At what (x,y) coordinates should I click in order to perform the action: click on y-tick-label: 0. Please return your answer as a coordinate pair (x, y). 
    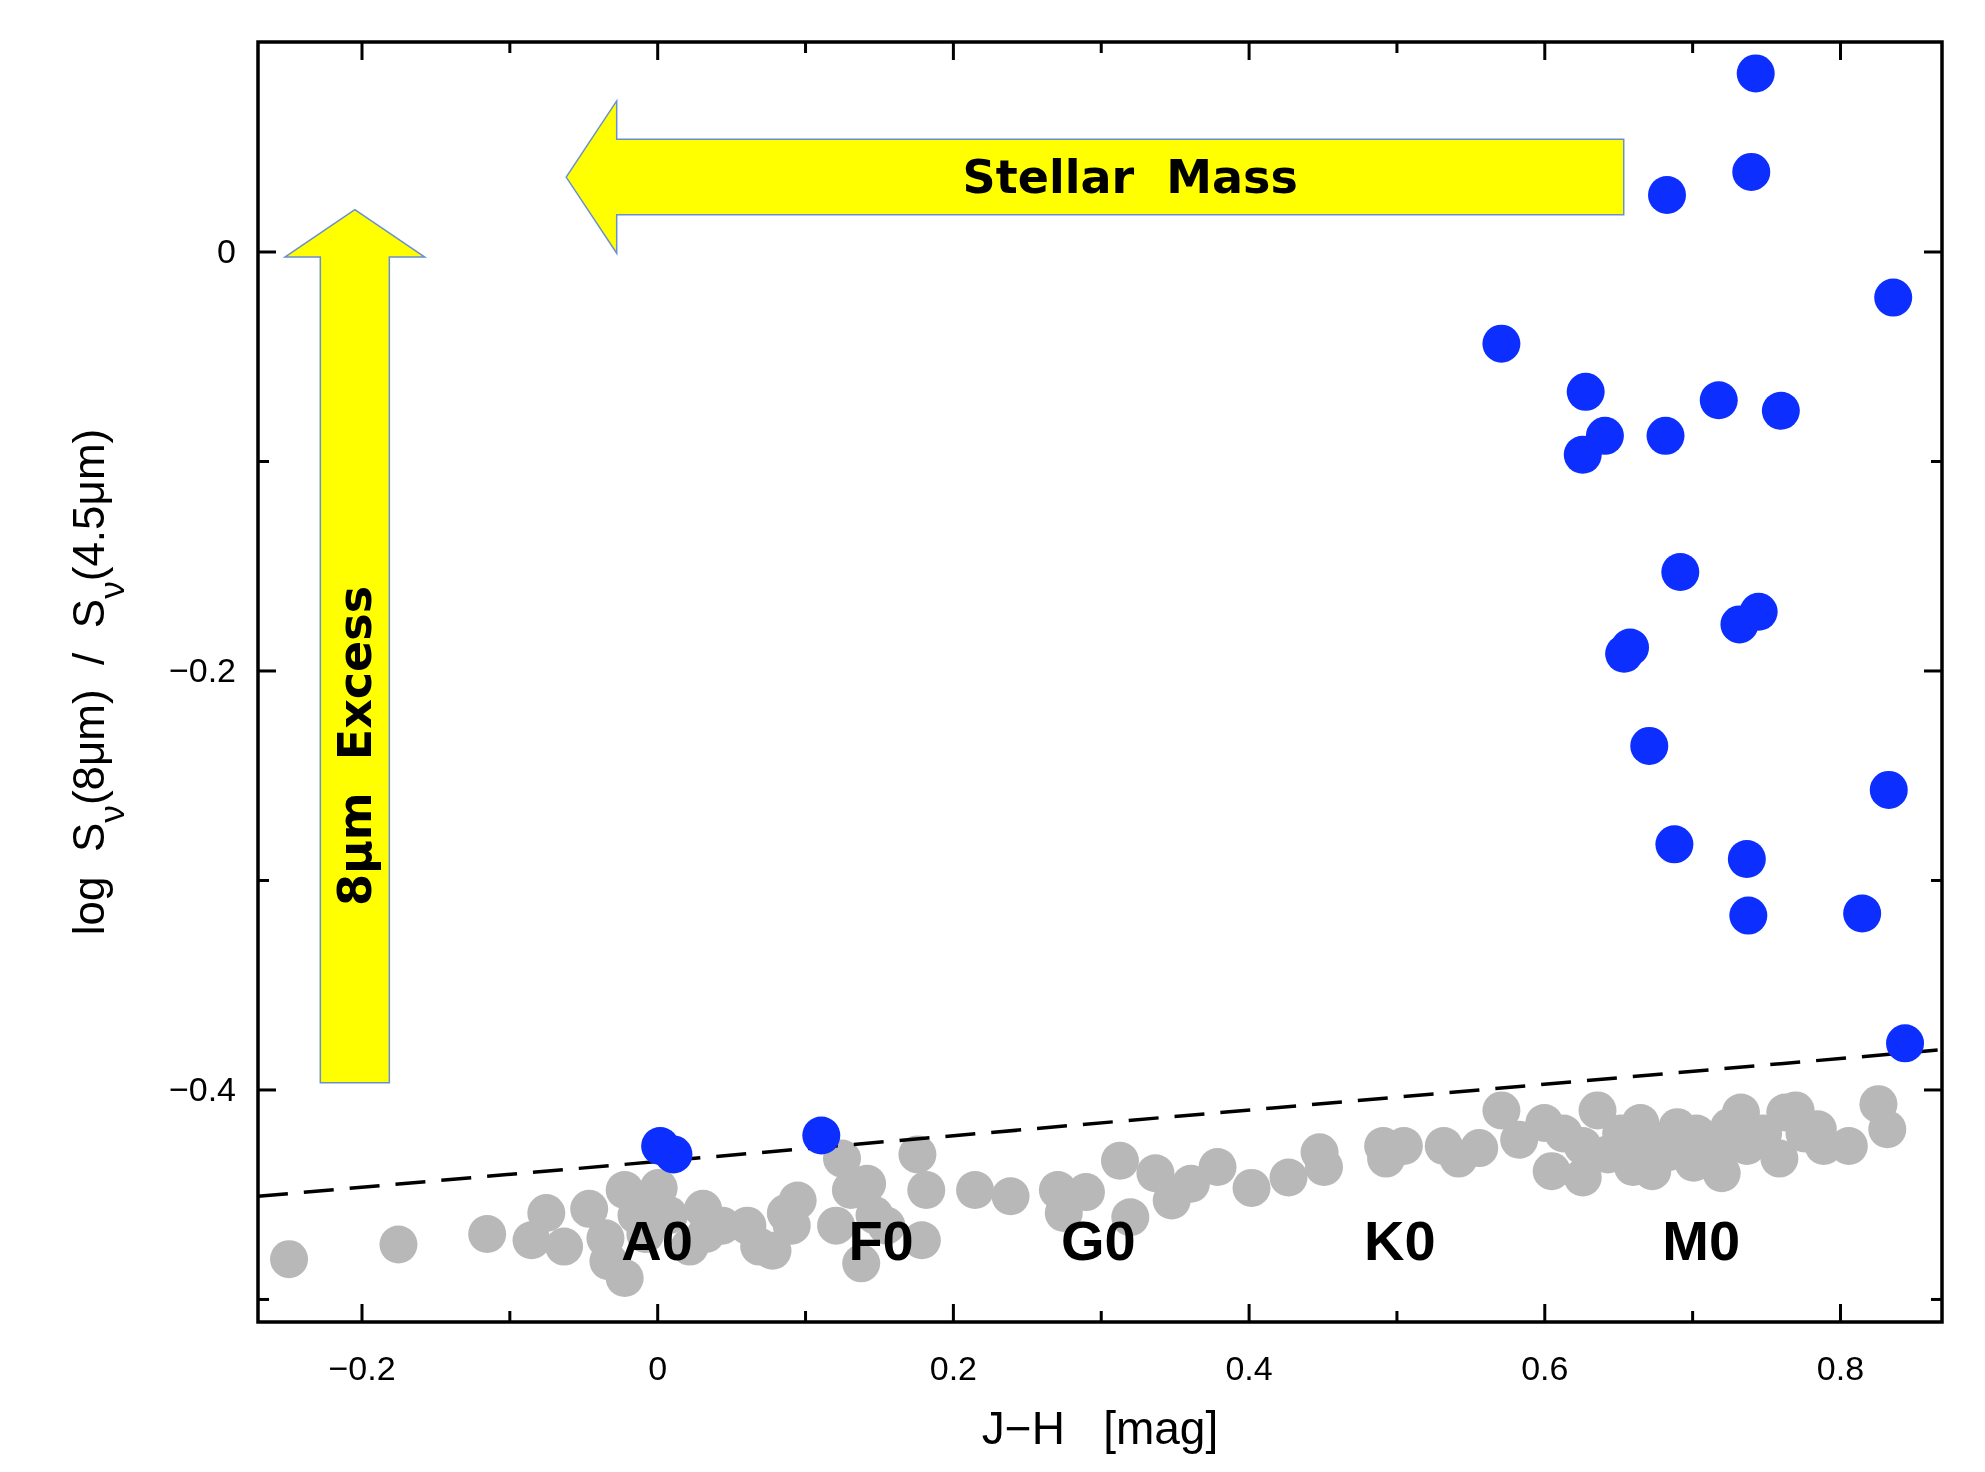
    Looking at the image, I should click on (226, 250).